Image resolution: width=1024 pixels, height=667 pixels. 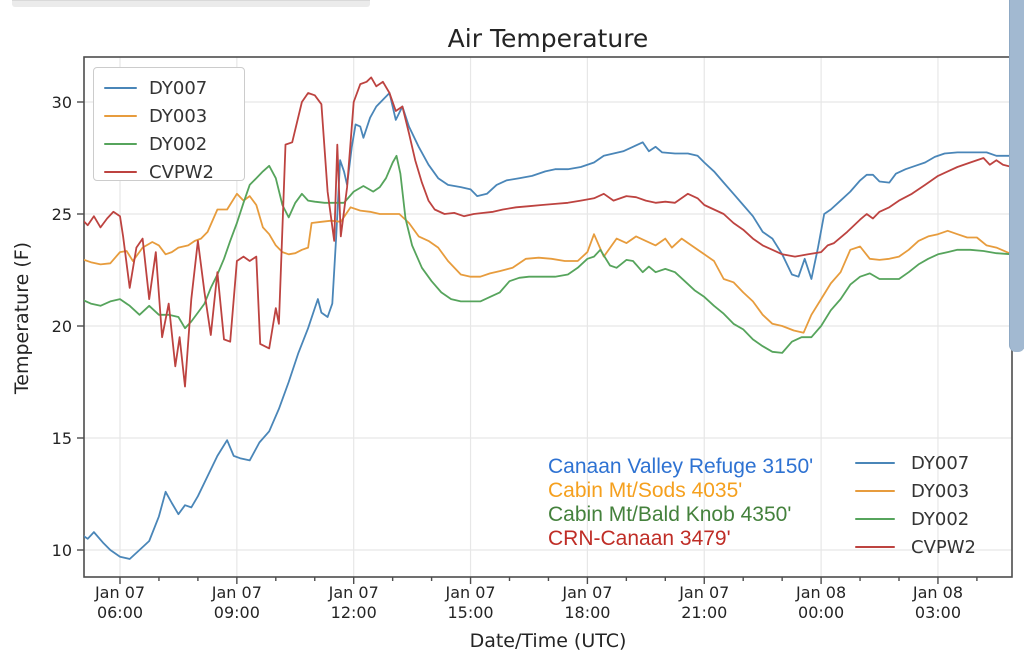 I want to click on y-tick-label: 10, so click(x=62, y=550).